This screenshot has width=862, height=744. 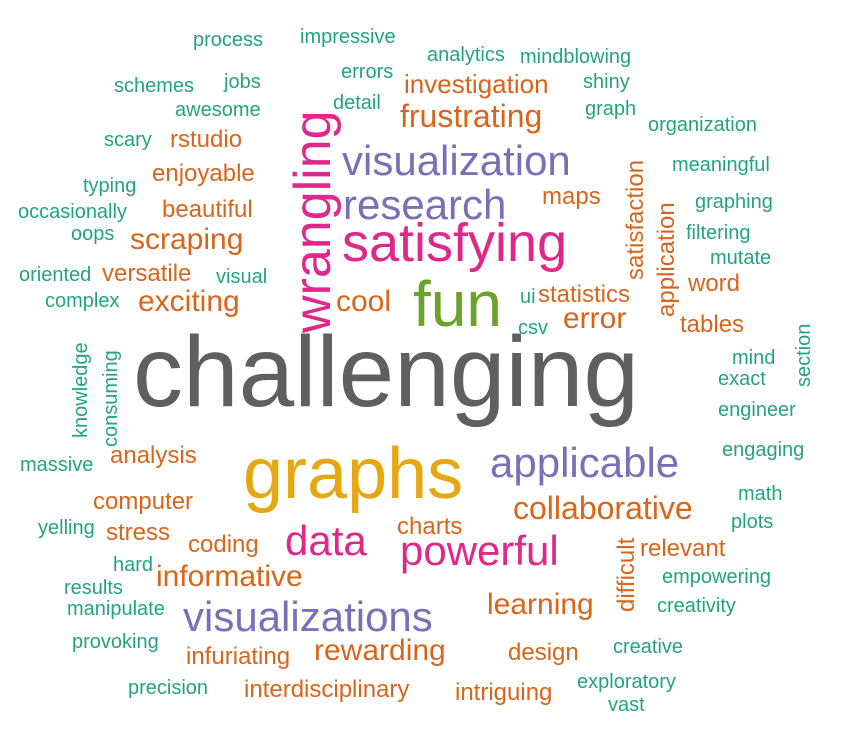 I want to click on word-occasionally: occasionally, so click(x=72, y=212).